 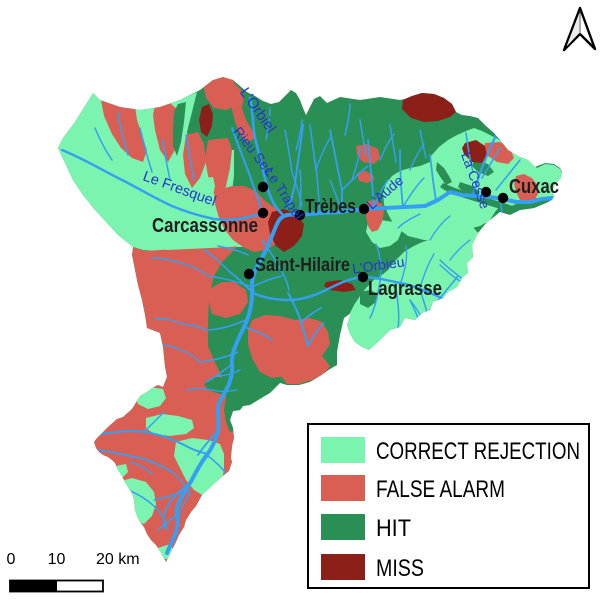 What do you see at coordinates (11, 559) in the screenshot?
I see `svg-text: 0` at bounding box center [11, 559].